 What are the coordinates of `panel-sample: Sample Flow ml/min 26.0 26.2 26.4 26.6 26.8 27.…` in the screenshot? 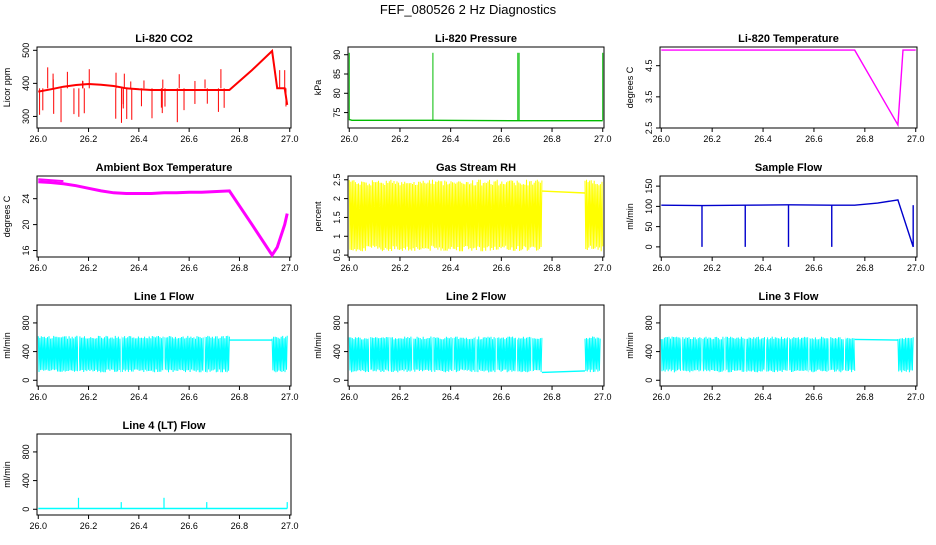 It's located at (774, 217).